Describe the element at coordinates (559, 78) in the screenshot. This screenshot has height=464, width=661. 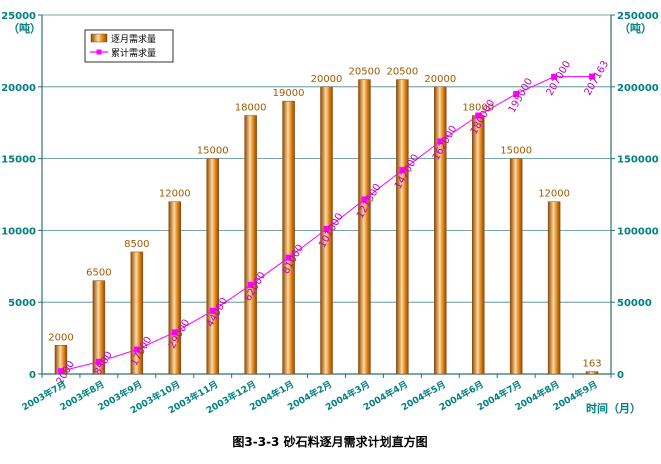
I see `line-value-label: 207000` at that location.